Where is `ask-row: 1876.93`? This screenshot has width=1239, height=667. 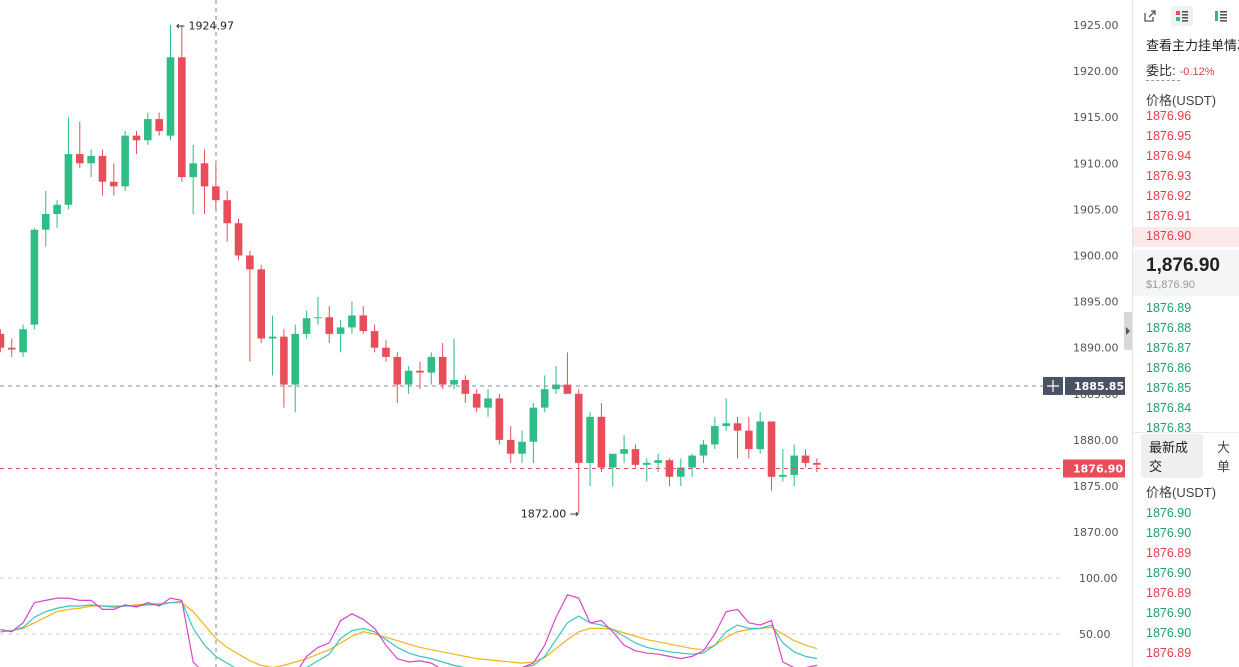 ask-row: 1876.93 is located at coordinates (1169, 176).